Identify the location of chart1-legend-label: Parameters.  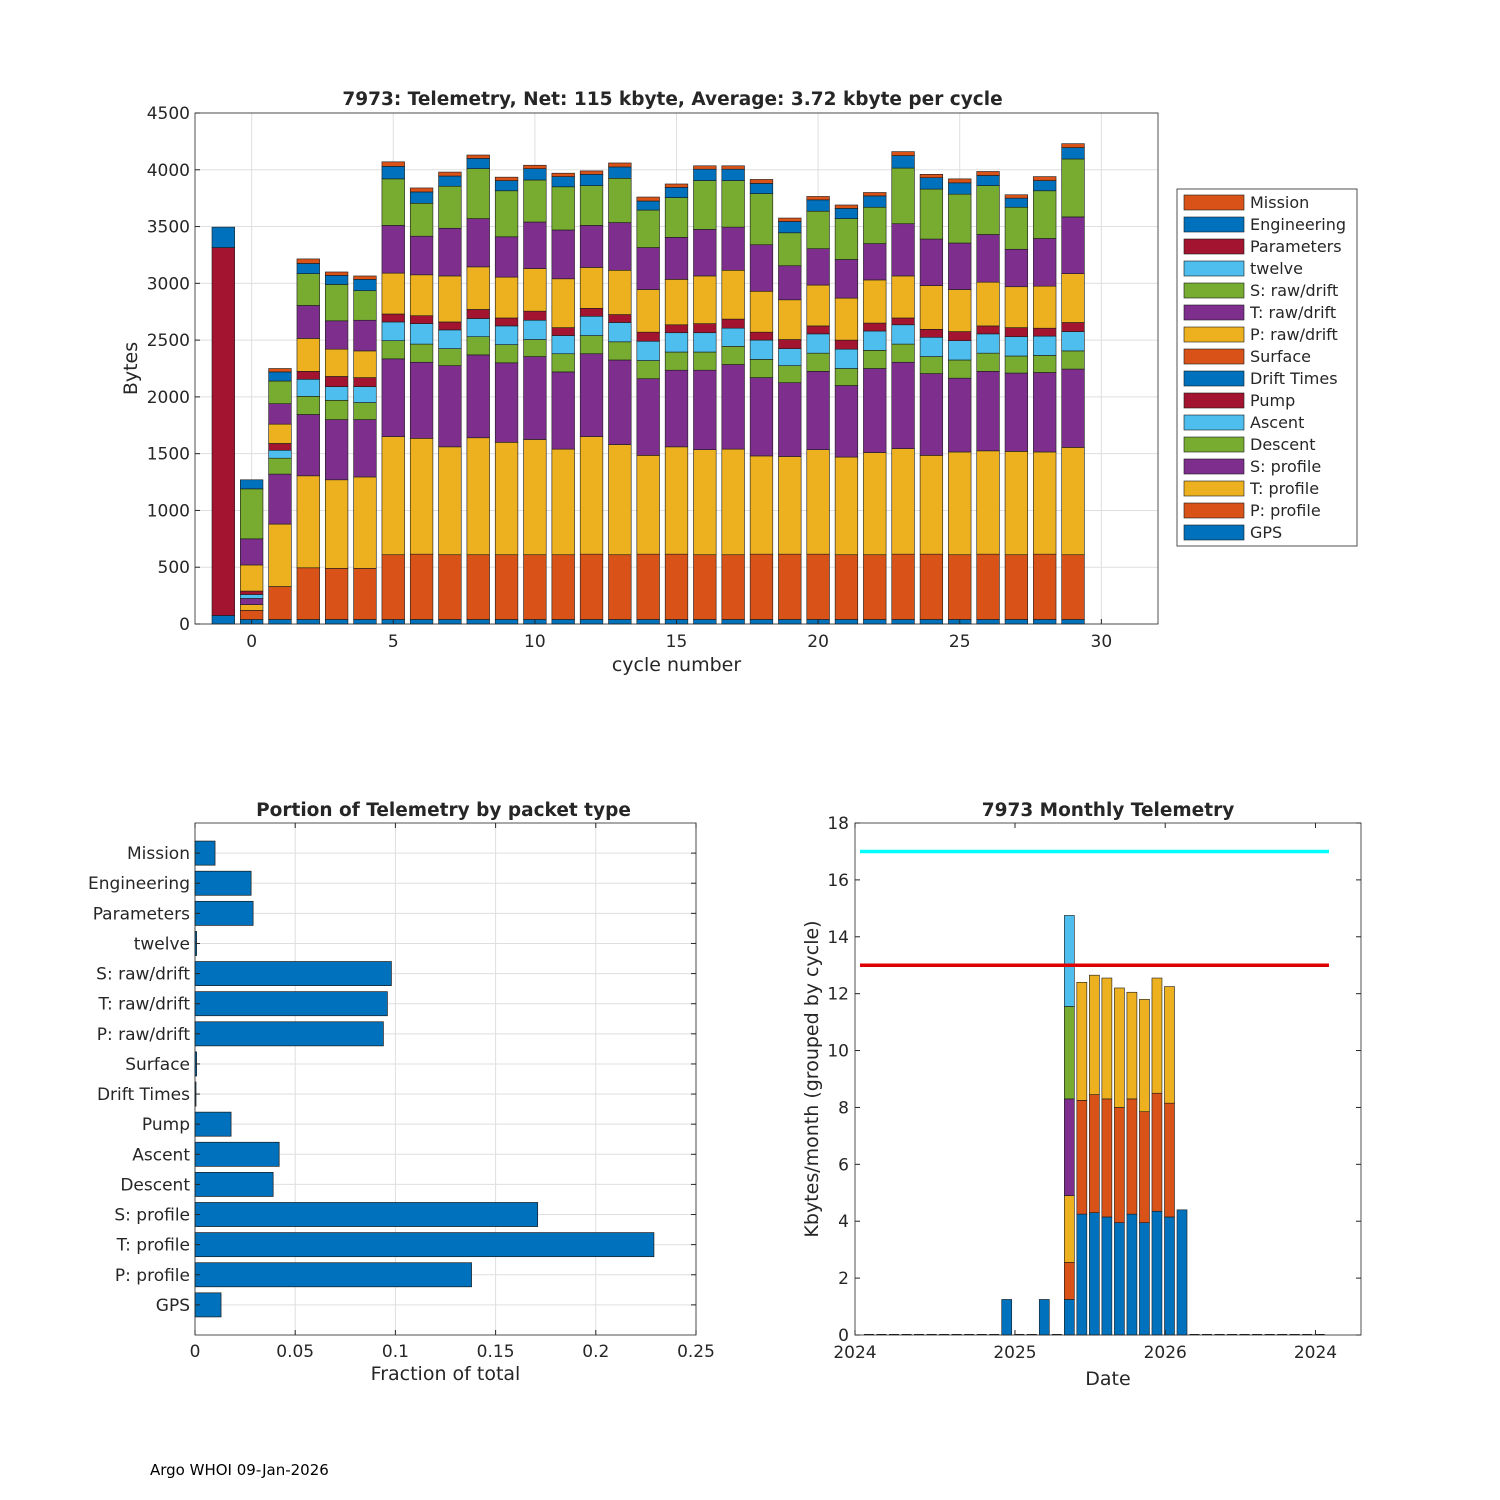
(1296, 246).